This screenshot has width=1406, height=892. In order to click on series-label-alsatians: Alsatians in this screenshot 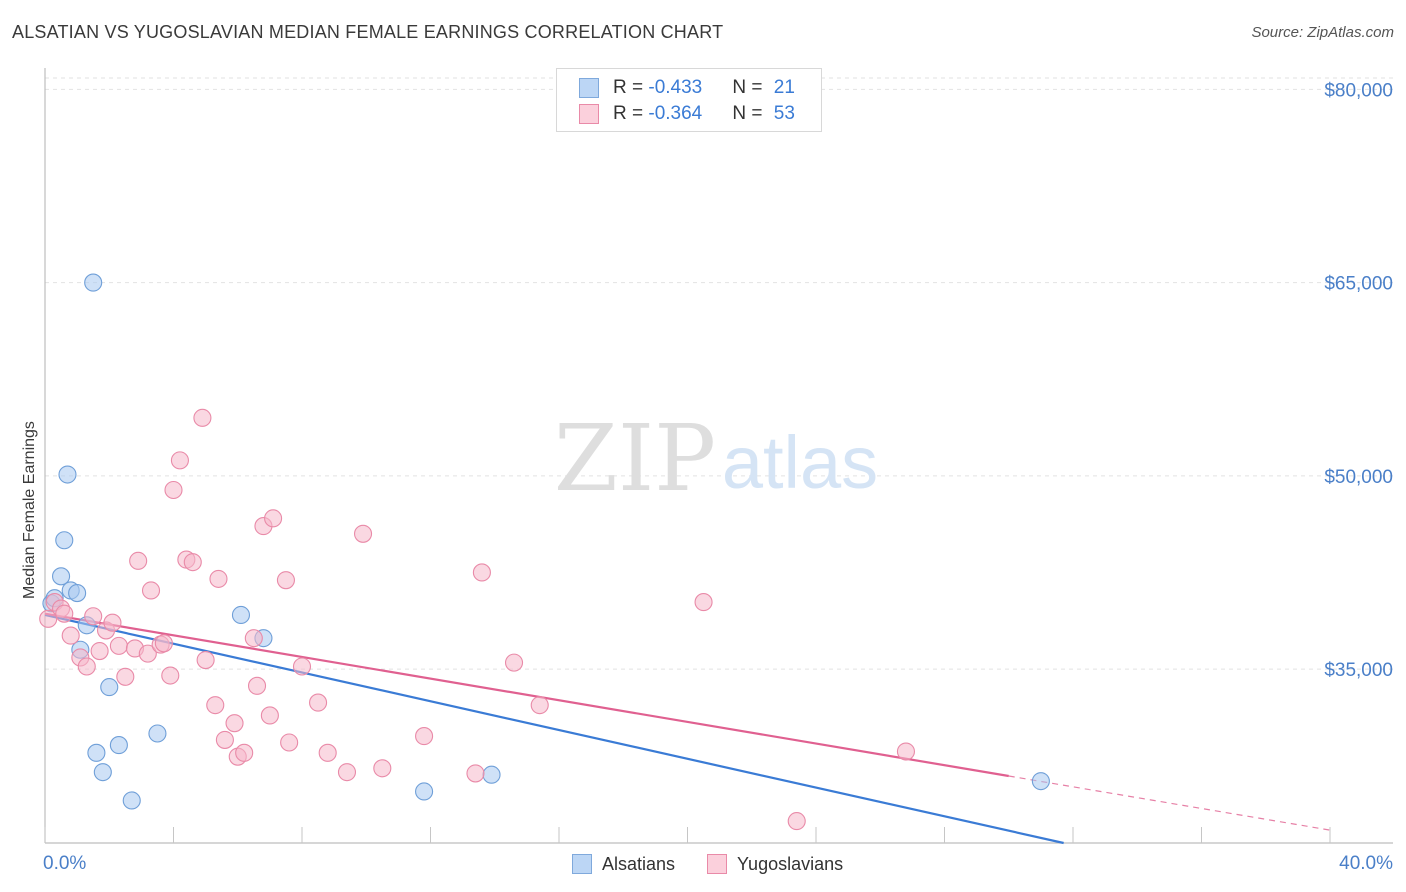, I will do `click(639, 863)`.